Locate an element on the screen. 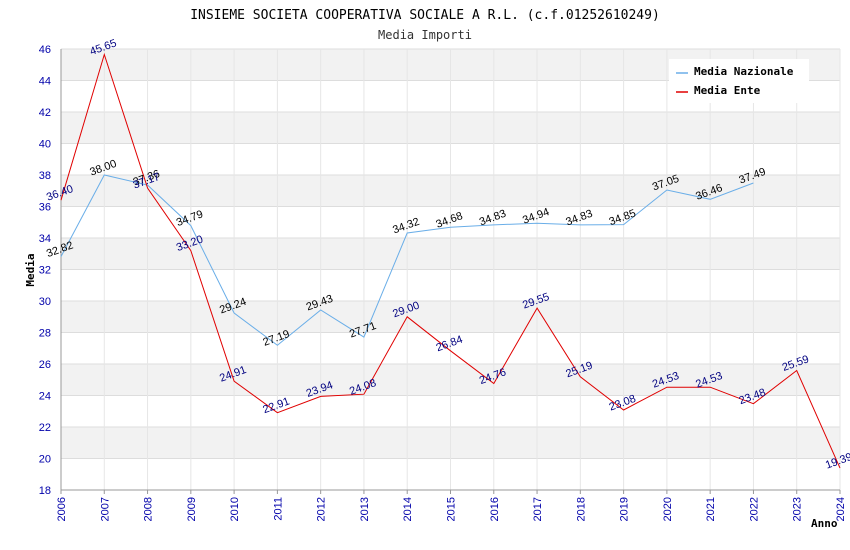  x-axis-label: Anno is located at coordinates (824, 523).